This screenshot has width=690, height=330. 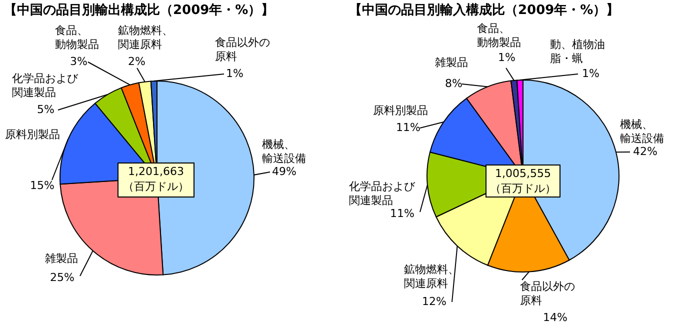 I want to click on slice-label: 動、植物油脂・蝋, so click(x=577, y=52).